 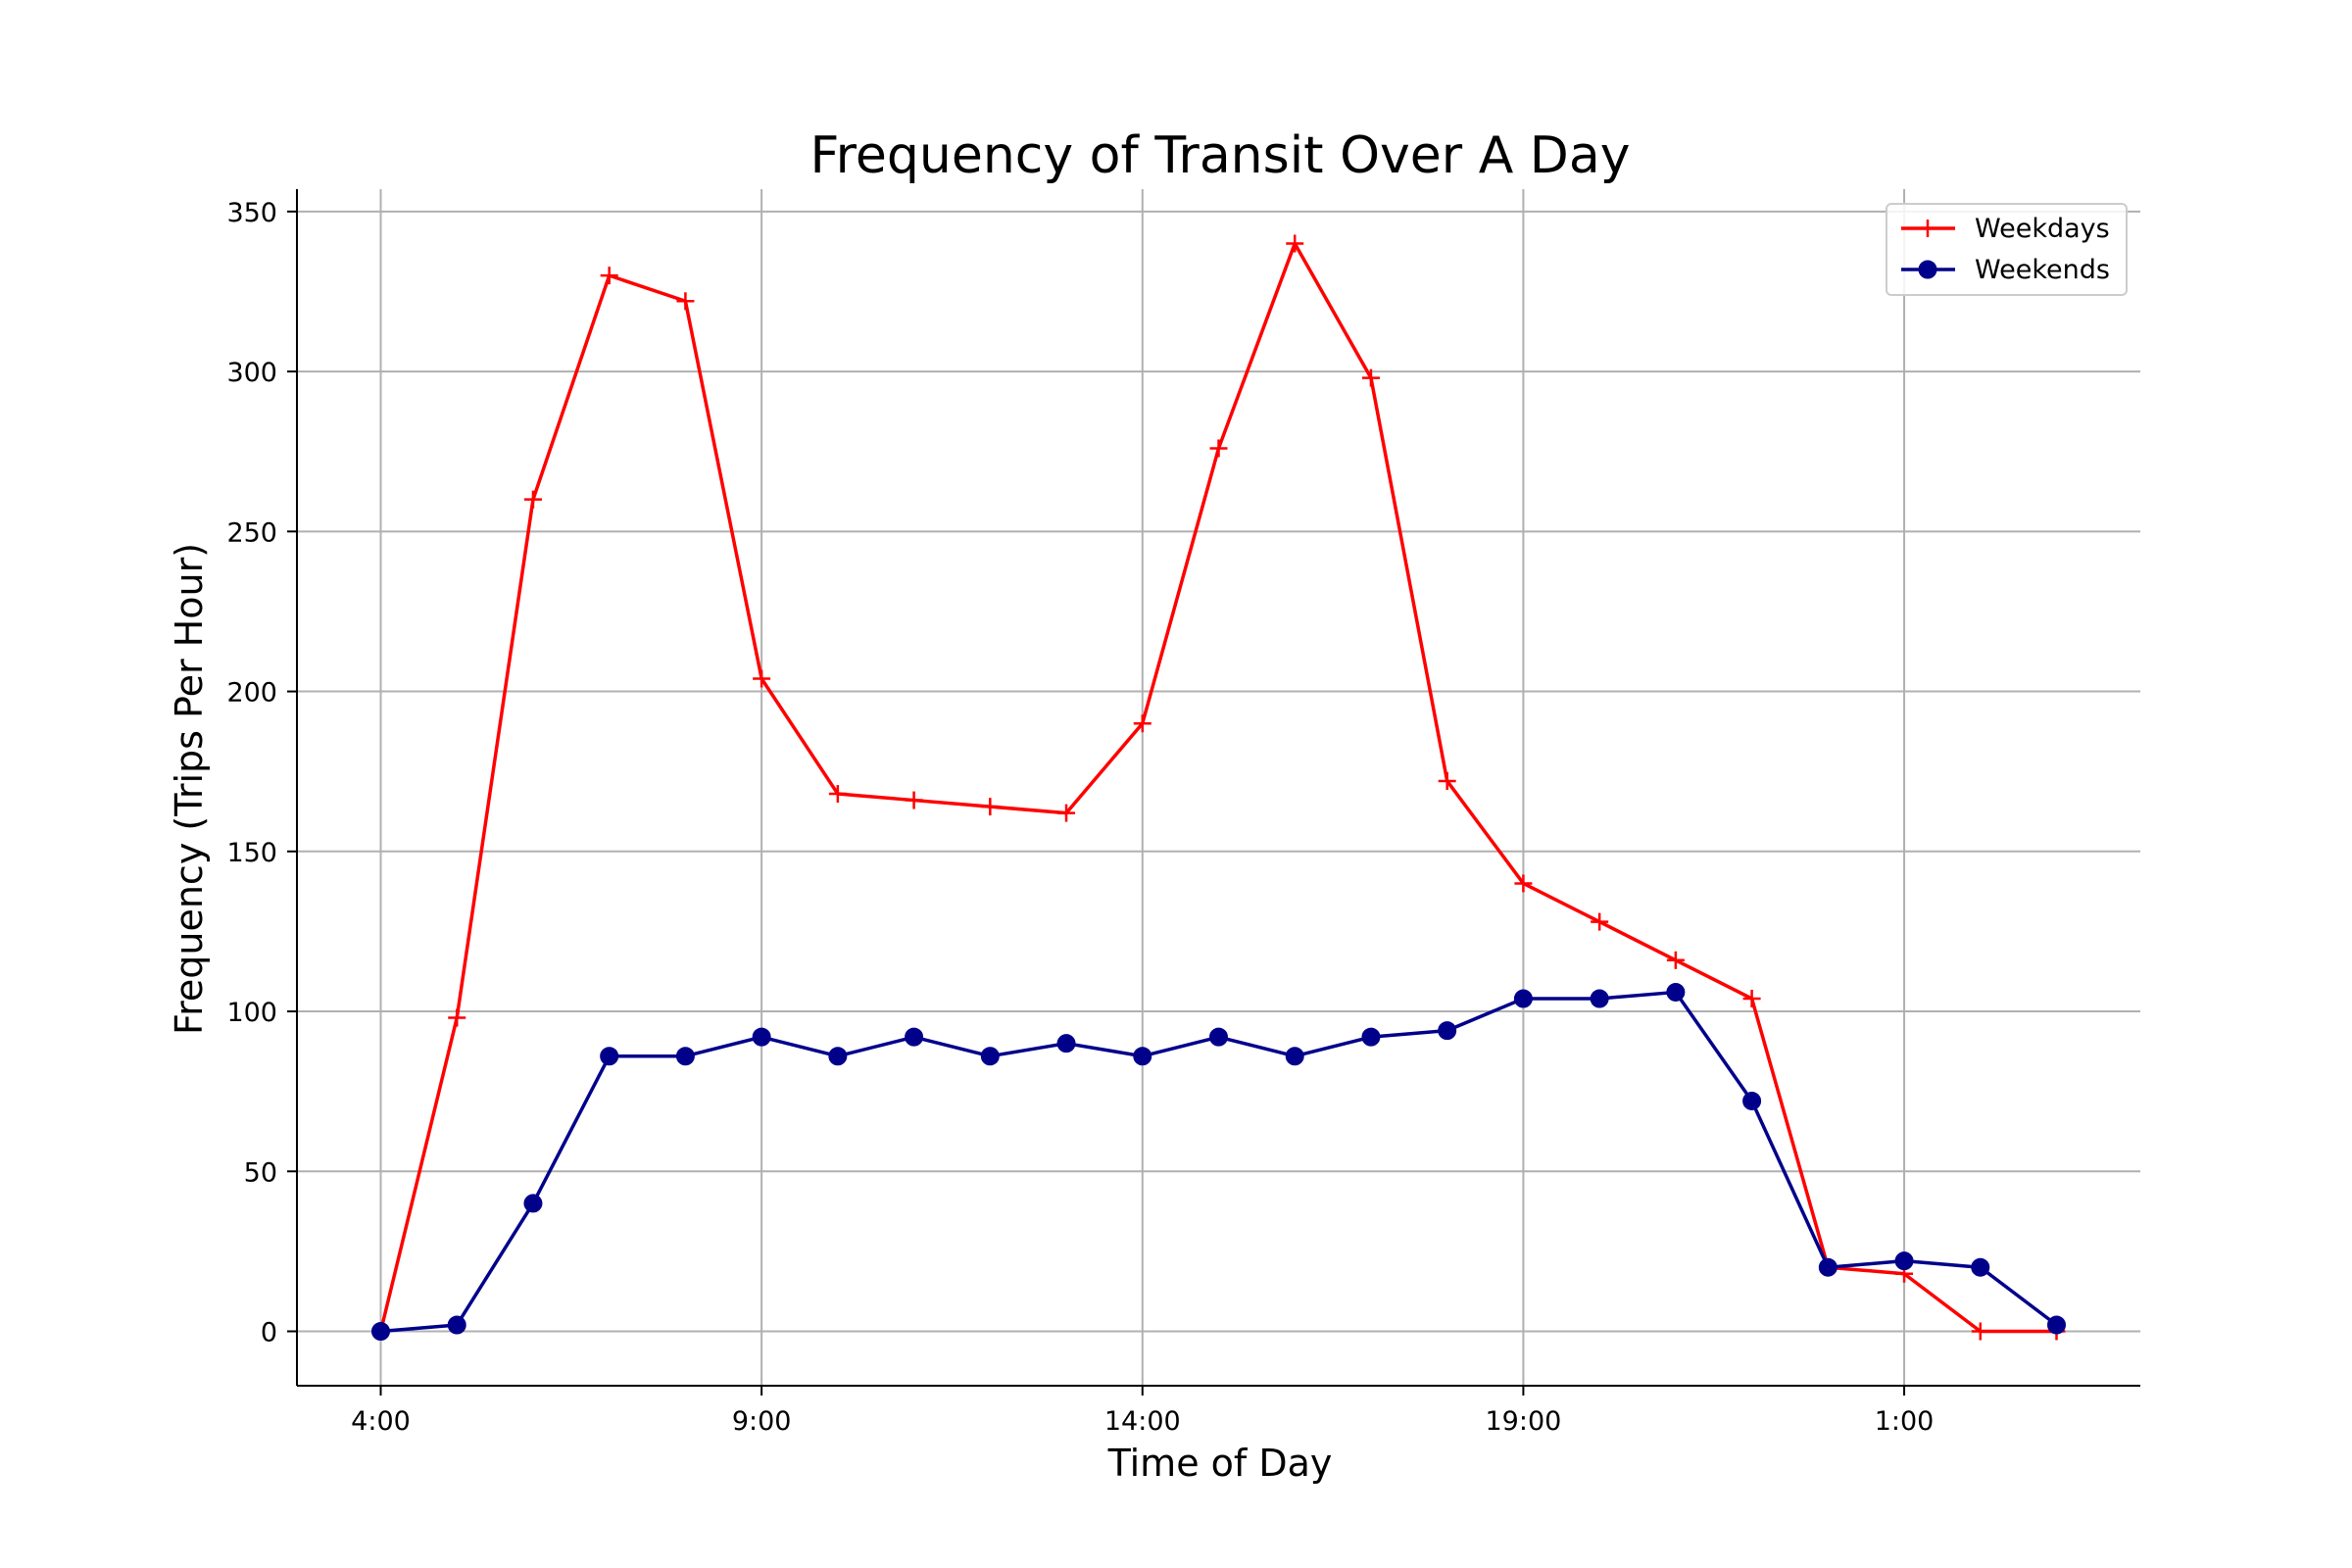 What do you see at coordinates (1220, 156) in the screenshot?
I see `chart-title: Frequency of Transit Over A Day` at bounding box center [1220, 156].